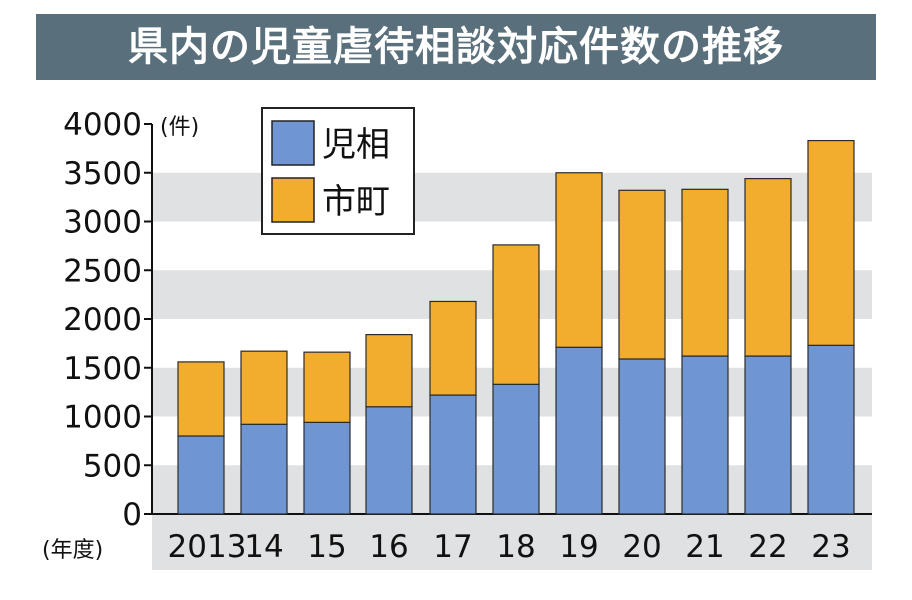  I want to click on y-tick-label: 0, so click(132, 515).